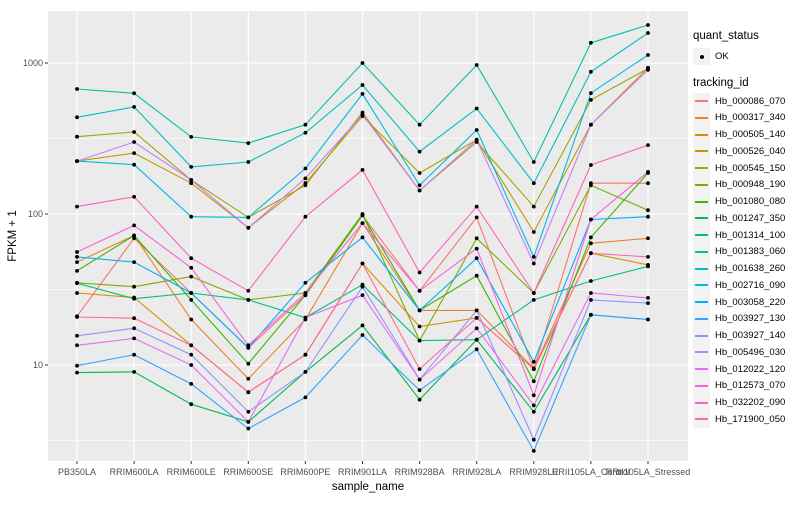 The image size is (800, 505). I want to click on legend-item-Hb_000948_190: Hb_000948_190, so click(739, 185).